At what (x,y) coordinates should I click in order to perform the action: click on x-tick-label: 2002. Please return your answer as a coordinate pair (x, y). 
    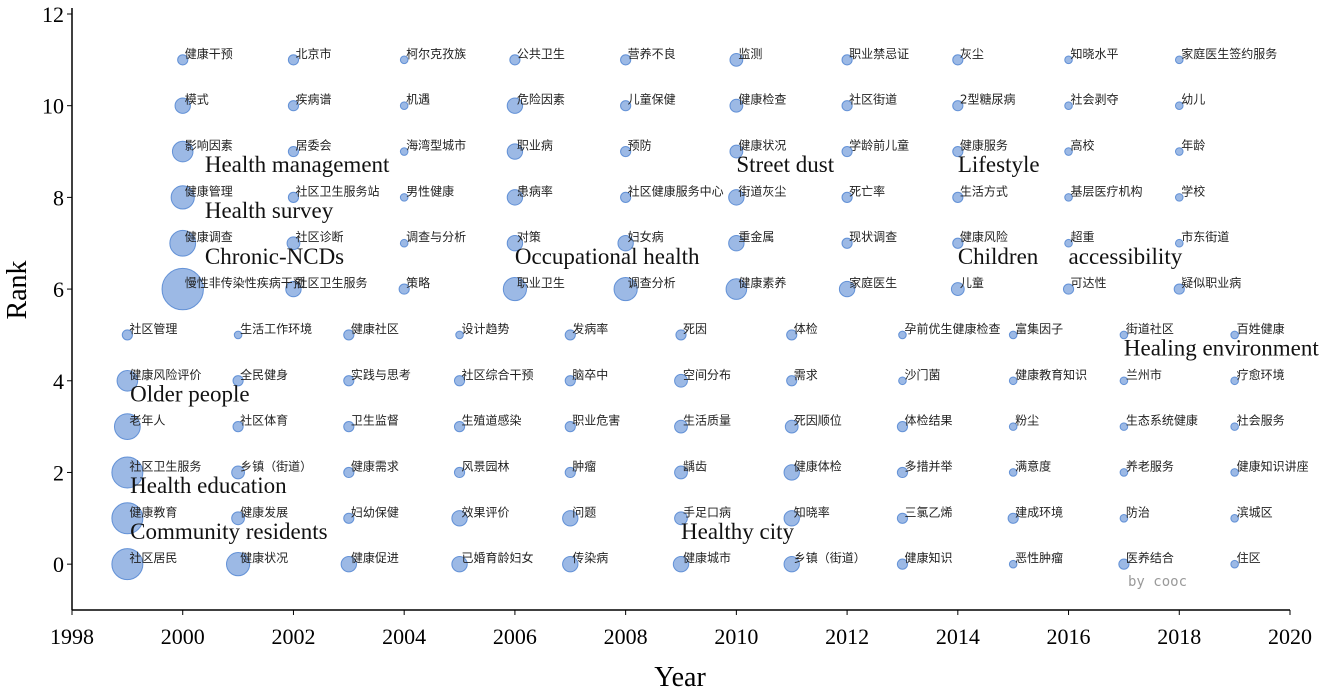
    Looking at the image, I should click on (293, 636).